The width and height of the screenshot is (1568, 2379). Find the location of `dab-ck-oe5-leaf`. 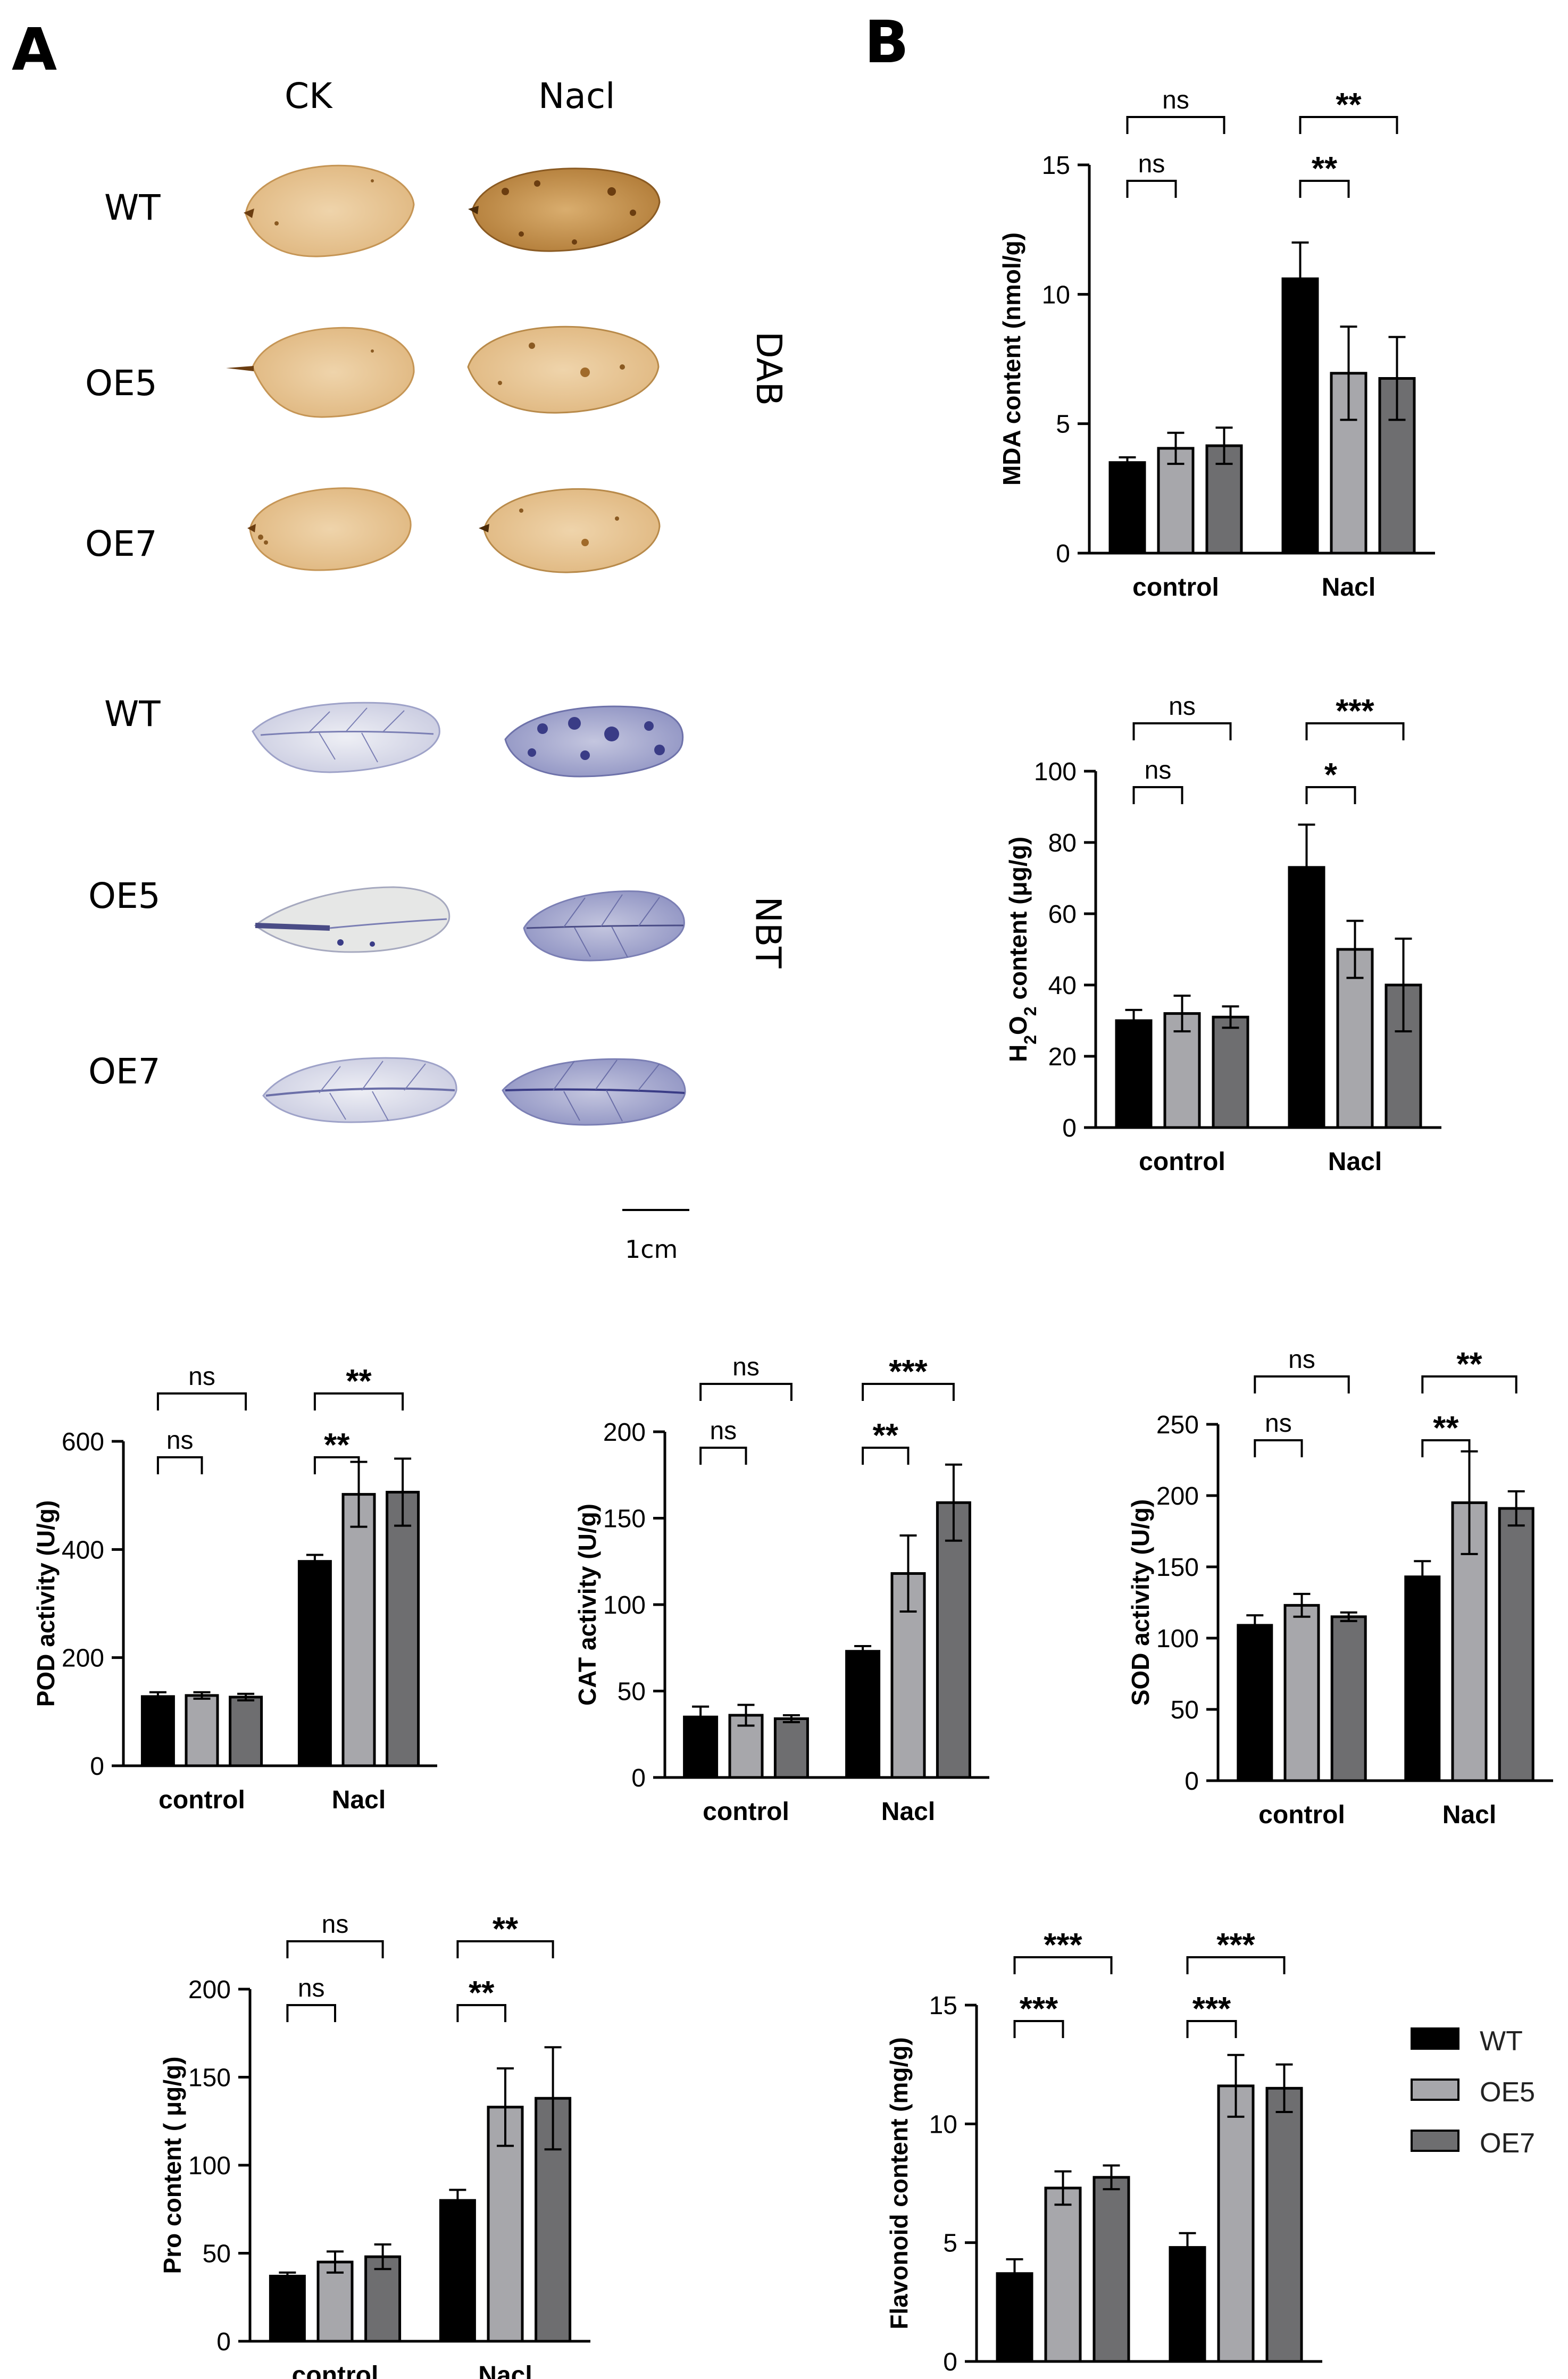

dab-ck-oe5-leaf is located at coordinates (320, 372).